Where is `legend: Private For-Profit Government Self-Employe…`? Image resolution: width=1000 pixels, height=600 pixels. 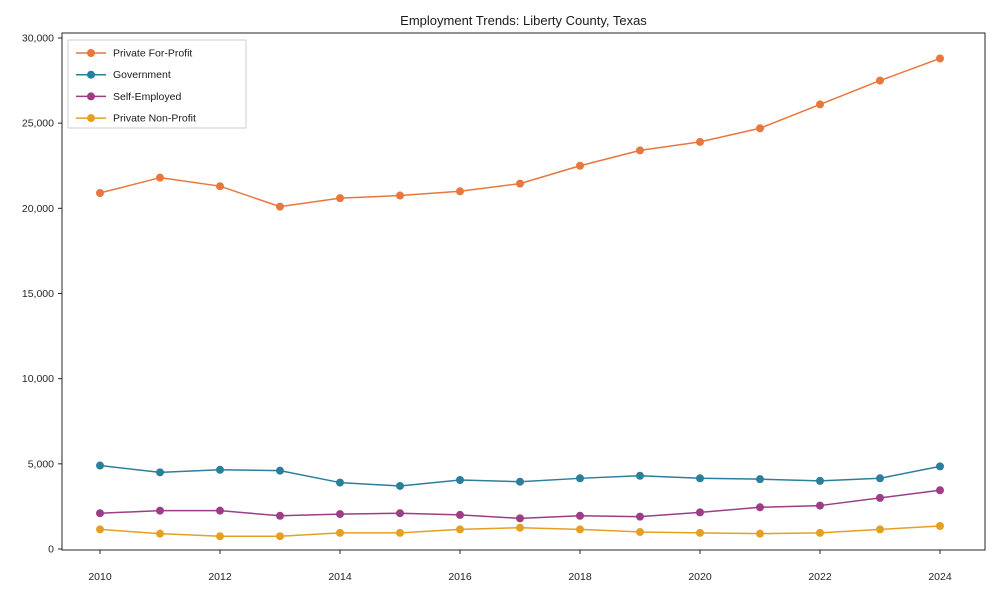 legend: Private For-Profit Government Self-Employe… is located at coordinates (157, 84).